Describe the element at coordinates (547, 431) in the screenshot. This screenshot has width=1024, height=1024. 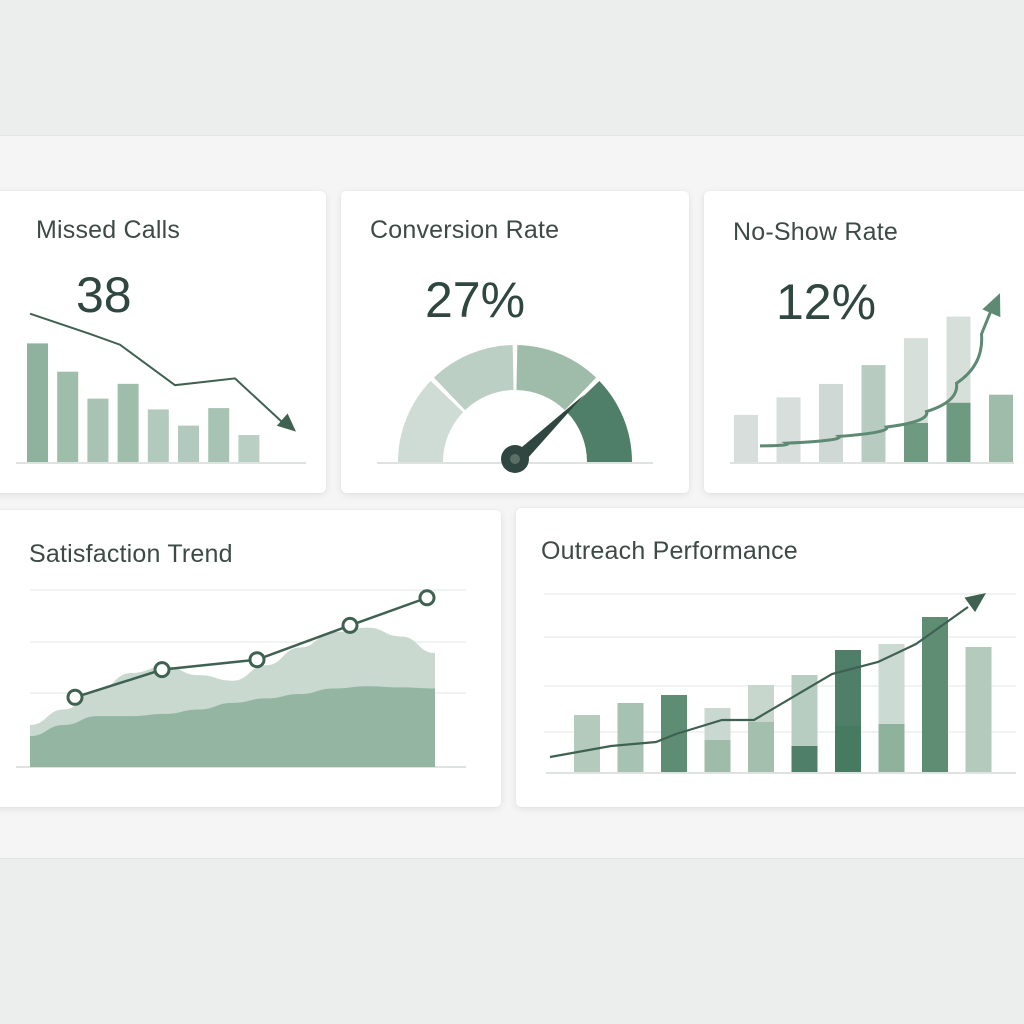
I see `gauge-needle` at that location.